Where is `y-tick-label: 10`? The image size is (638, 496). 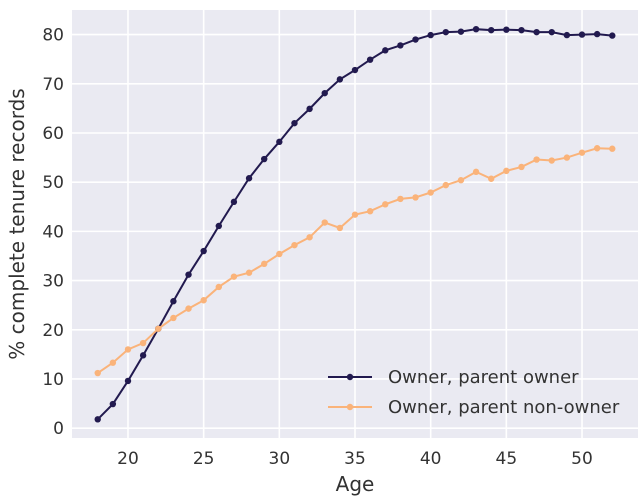
y-tick-label: 10 is located at coordinates (53, 380).